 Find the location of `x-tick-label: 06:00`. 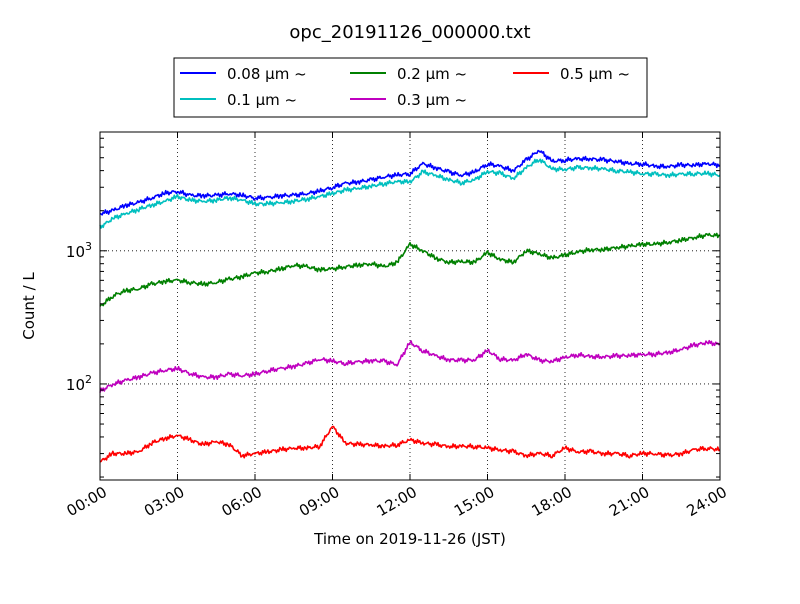

x-tick-label: 06:00 is located at coordinates (242, 501).